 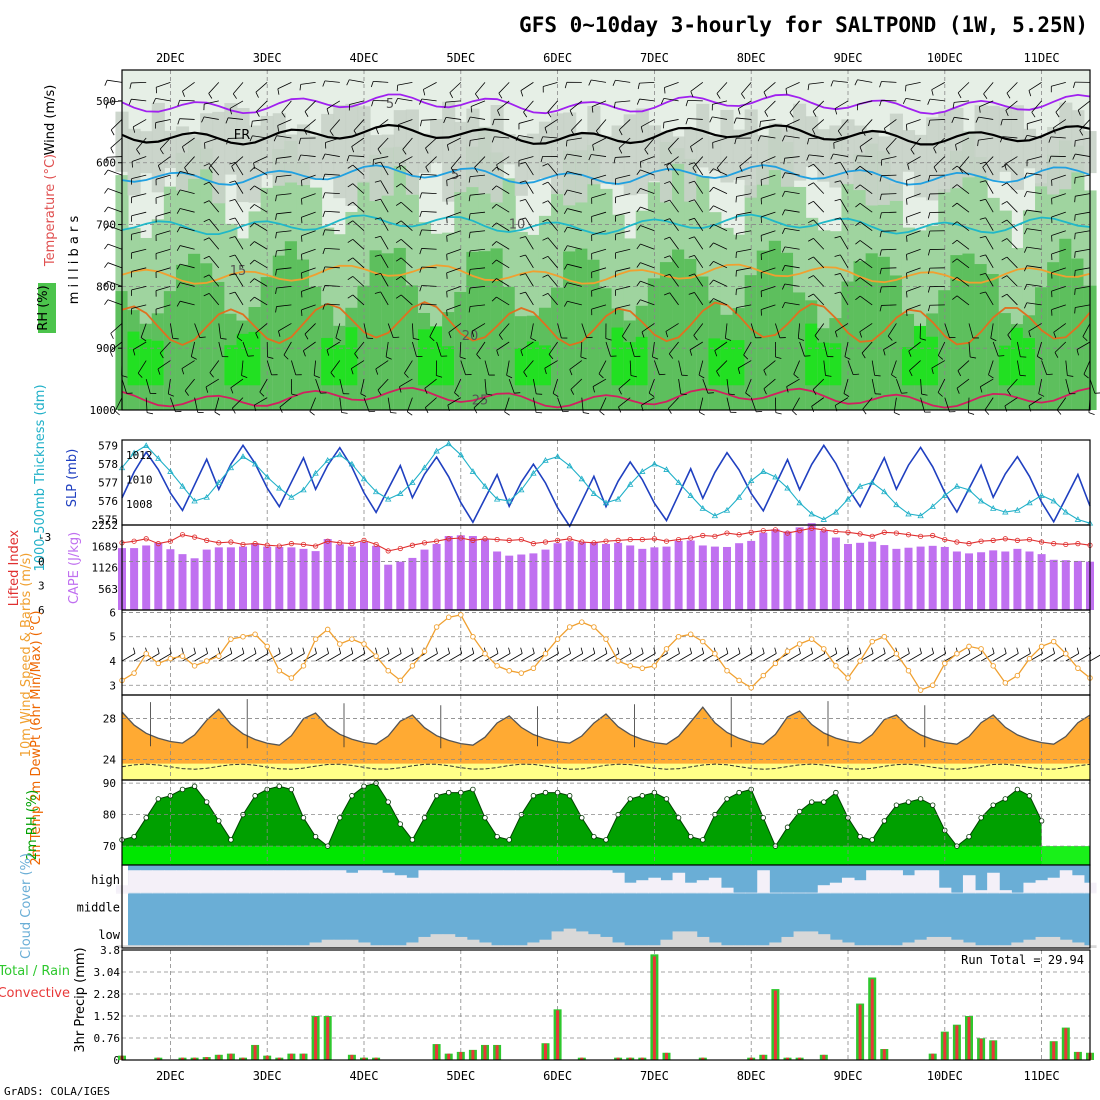 I want to click on cape-bar, so click(x=763, y=571).